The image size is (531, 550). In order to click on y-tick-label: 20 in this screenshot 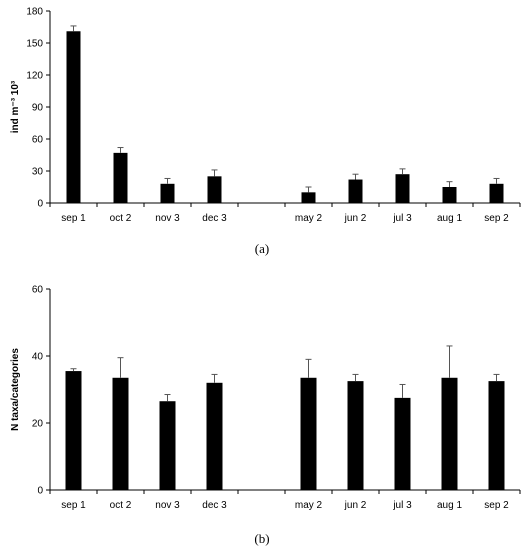, I will do `click(38, 424)`.